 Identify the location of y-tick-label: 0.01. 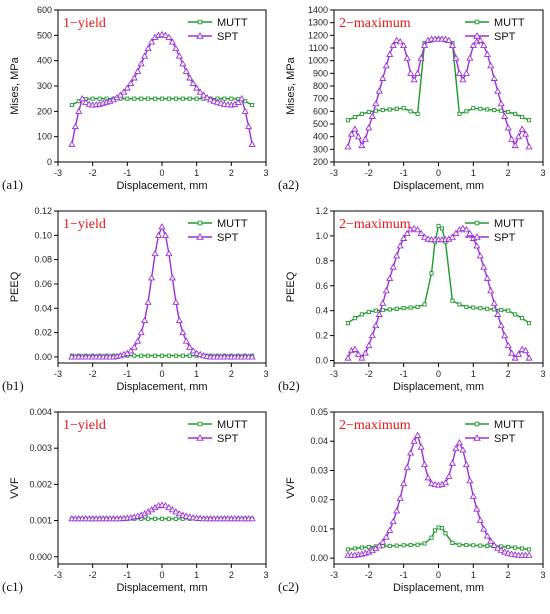
(319, 529).